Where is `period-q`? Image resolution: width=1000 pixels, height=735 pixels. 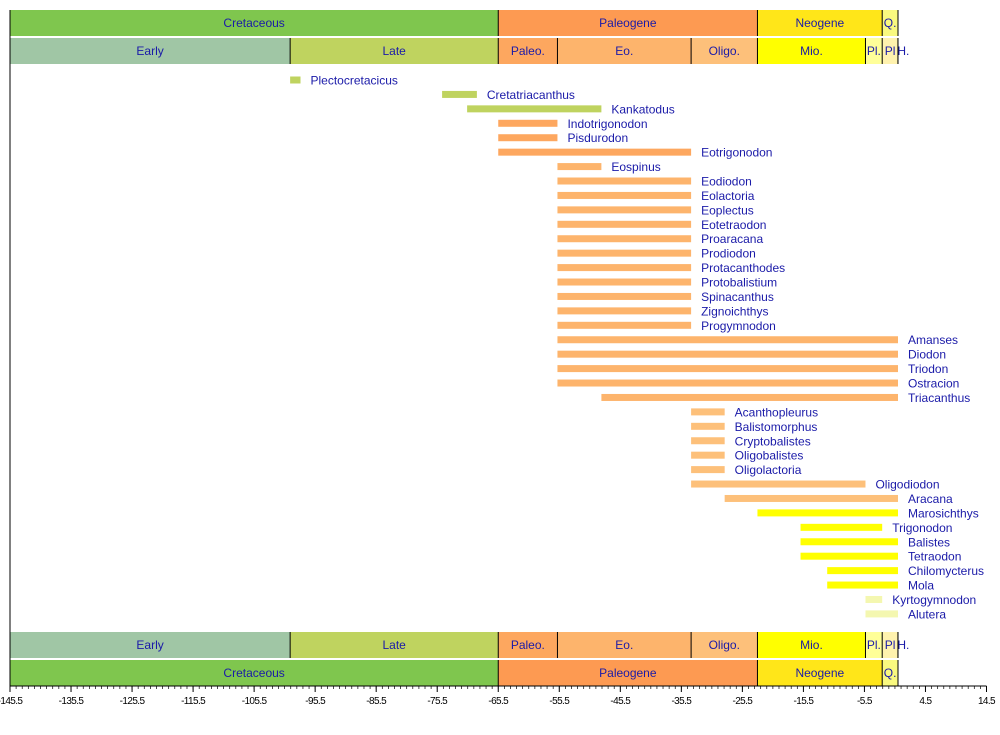
period-q is located at coordinates (890, 673).